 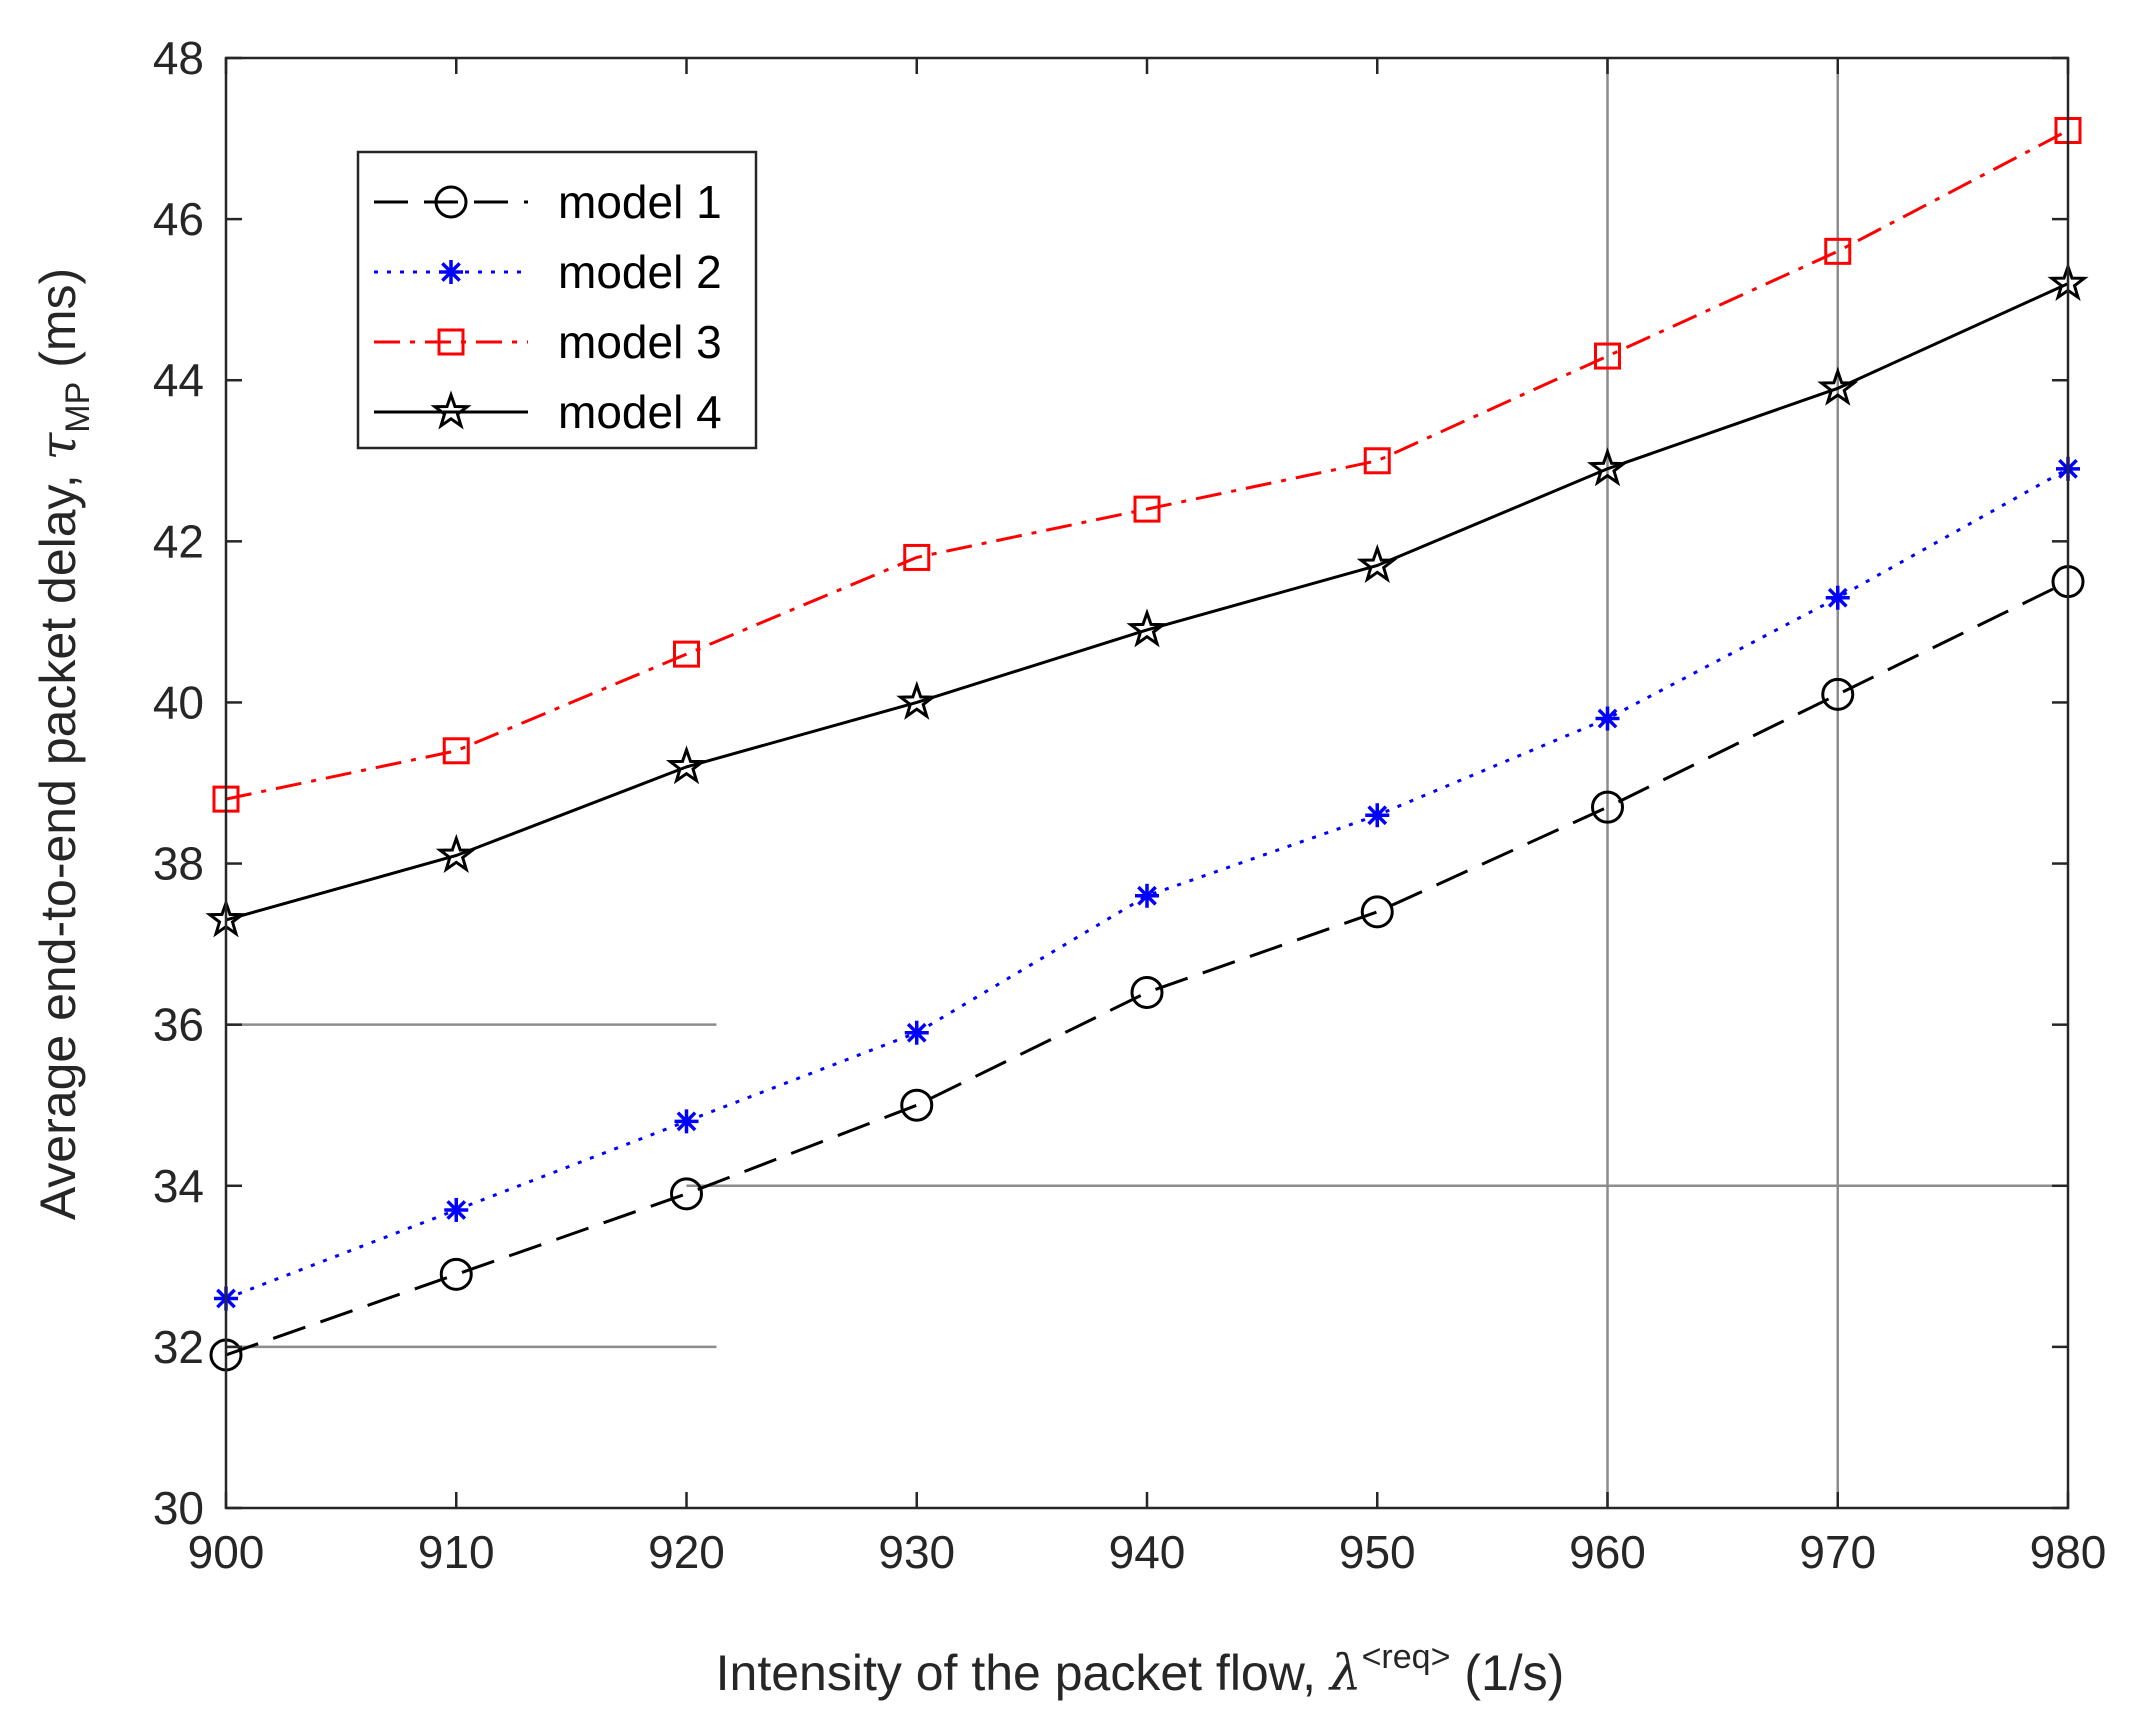 What do you see at coordinates (1607, 718) in the screenshot?
I see `data-point-model-2-x960` at bounding box center [1607, 718].